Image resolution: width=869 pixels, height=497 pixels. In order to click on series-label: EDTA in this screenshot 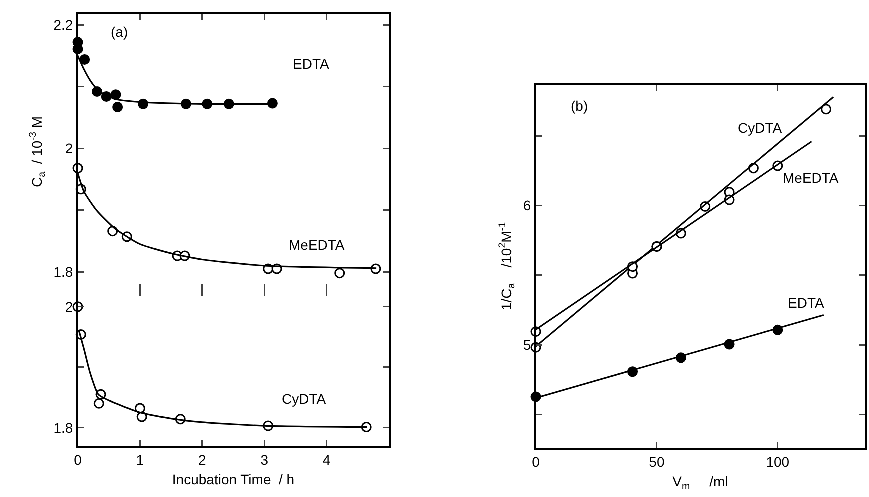, I will do `click(806, 303)`.